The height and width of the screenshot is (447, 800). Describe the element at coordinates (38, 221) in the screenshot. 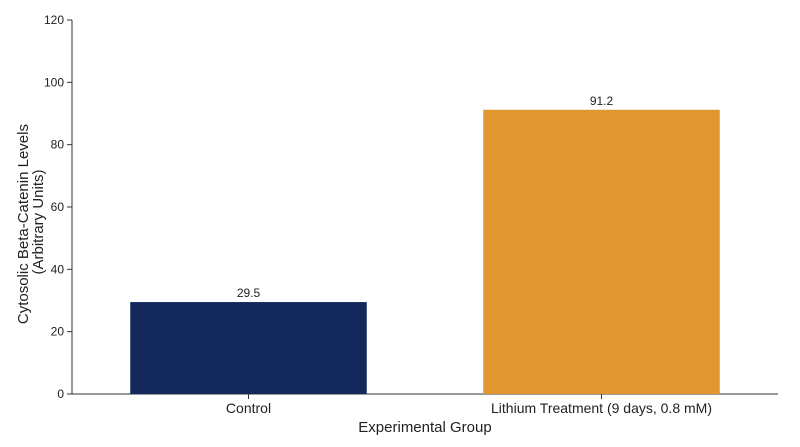

I see `y-axis-title-line-2: (Arbitrary Units)` at that location.